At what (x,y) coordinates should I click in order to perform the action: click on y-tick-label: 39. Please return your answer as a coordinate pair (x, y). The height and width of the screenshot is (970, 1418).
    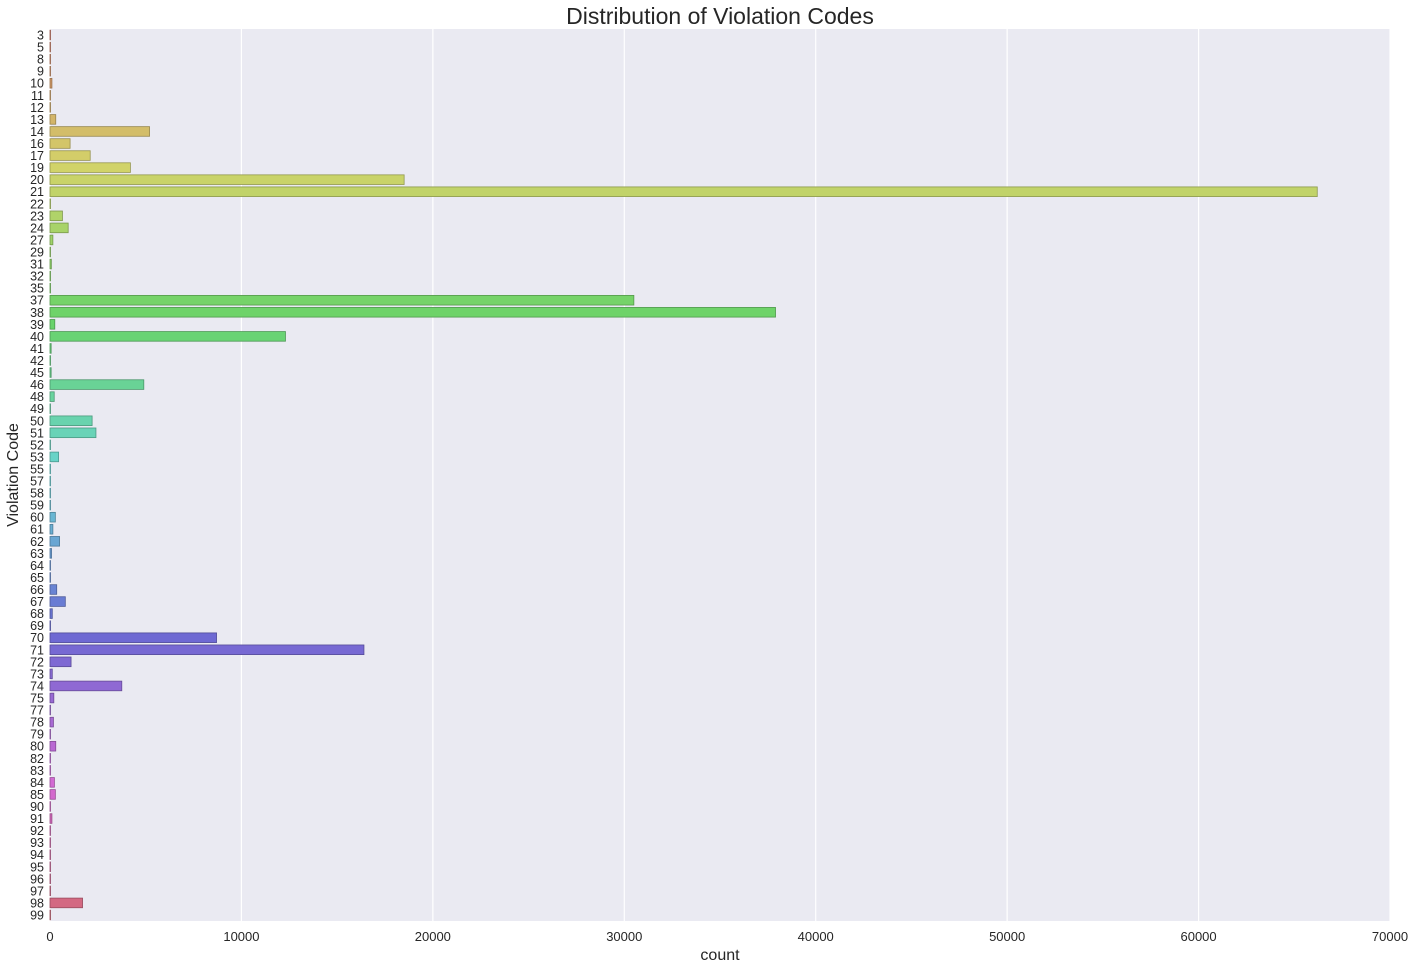
    Looking at the image, I should click on (37, 325).